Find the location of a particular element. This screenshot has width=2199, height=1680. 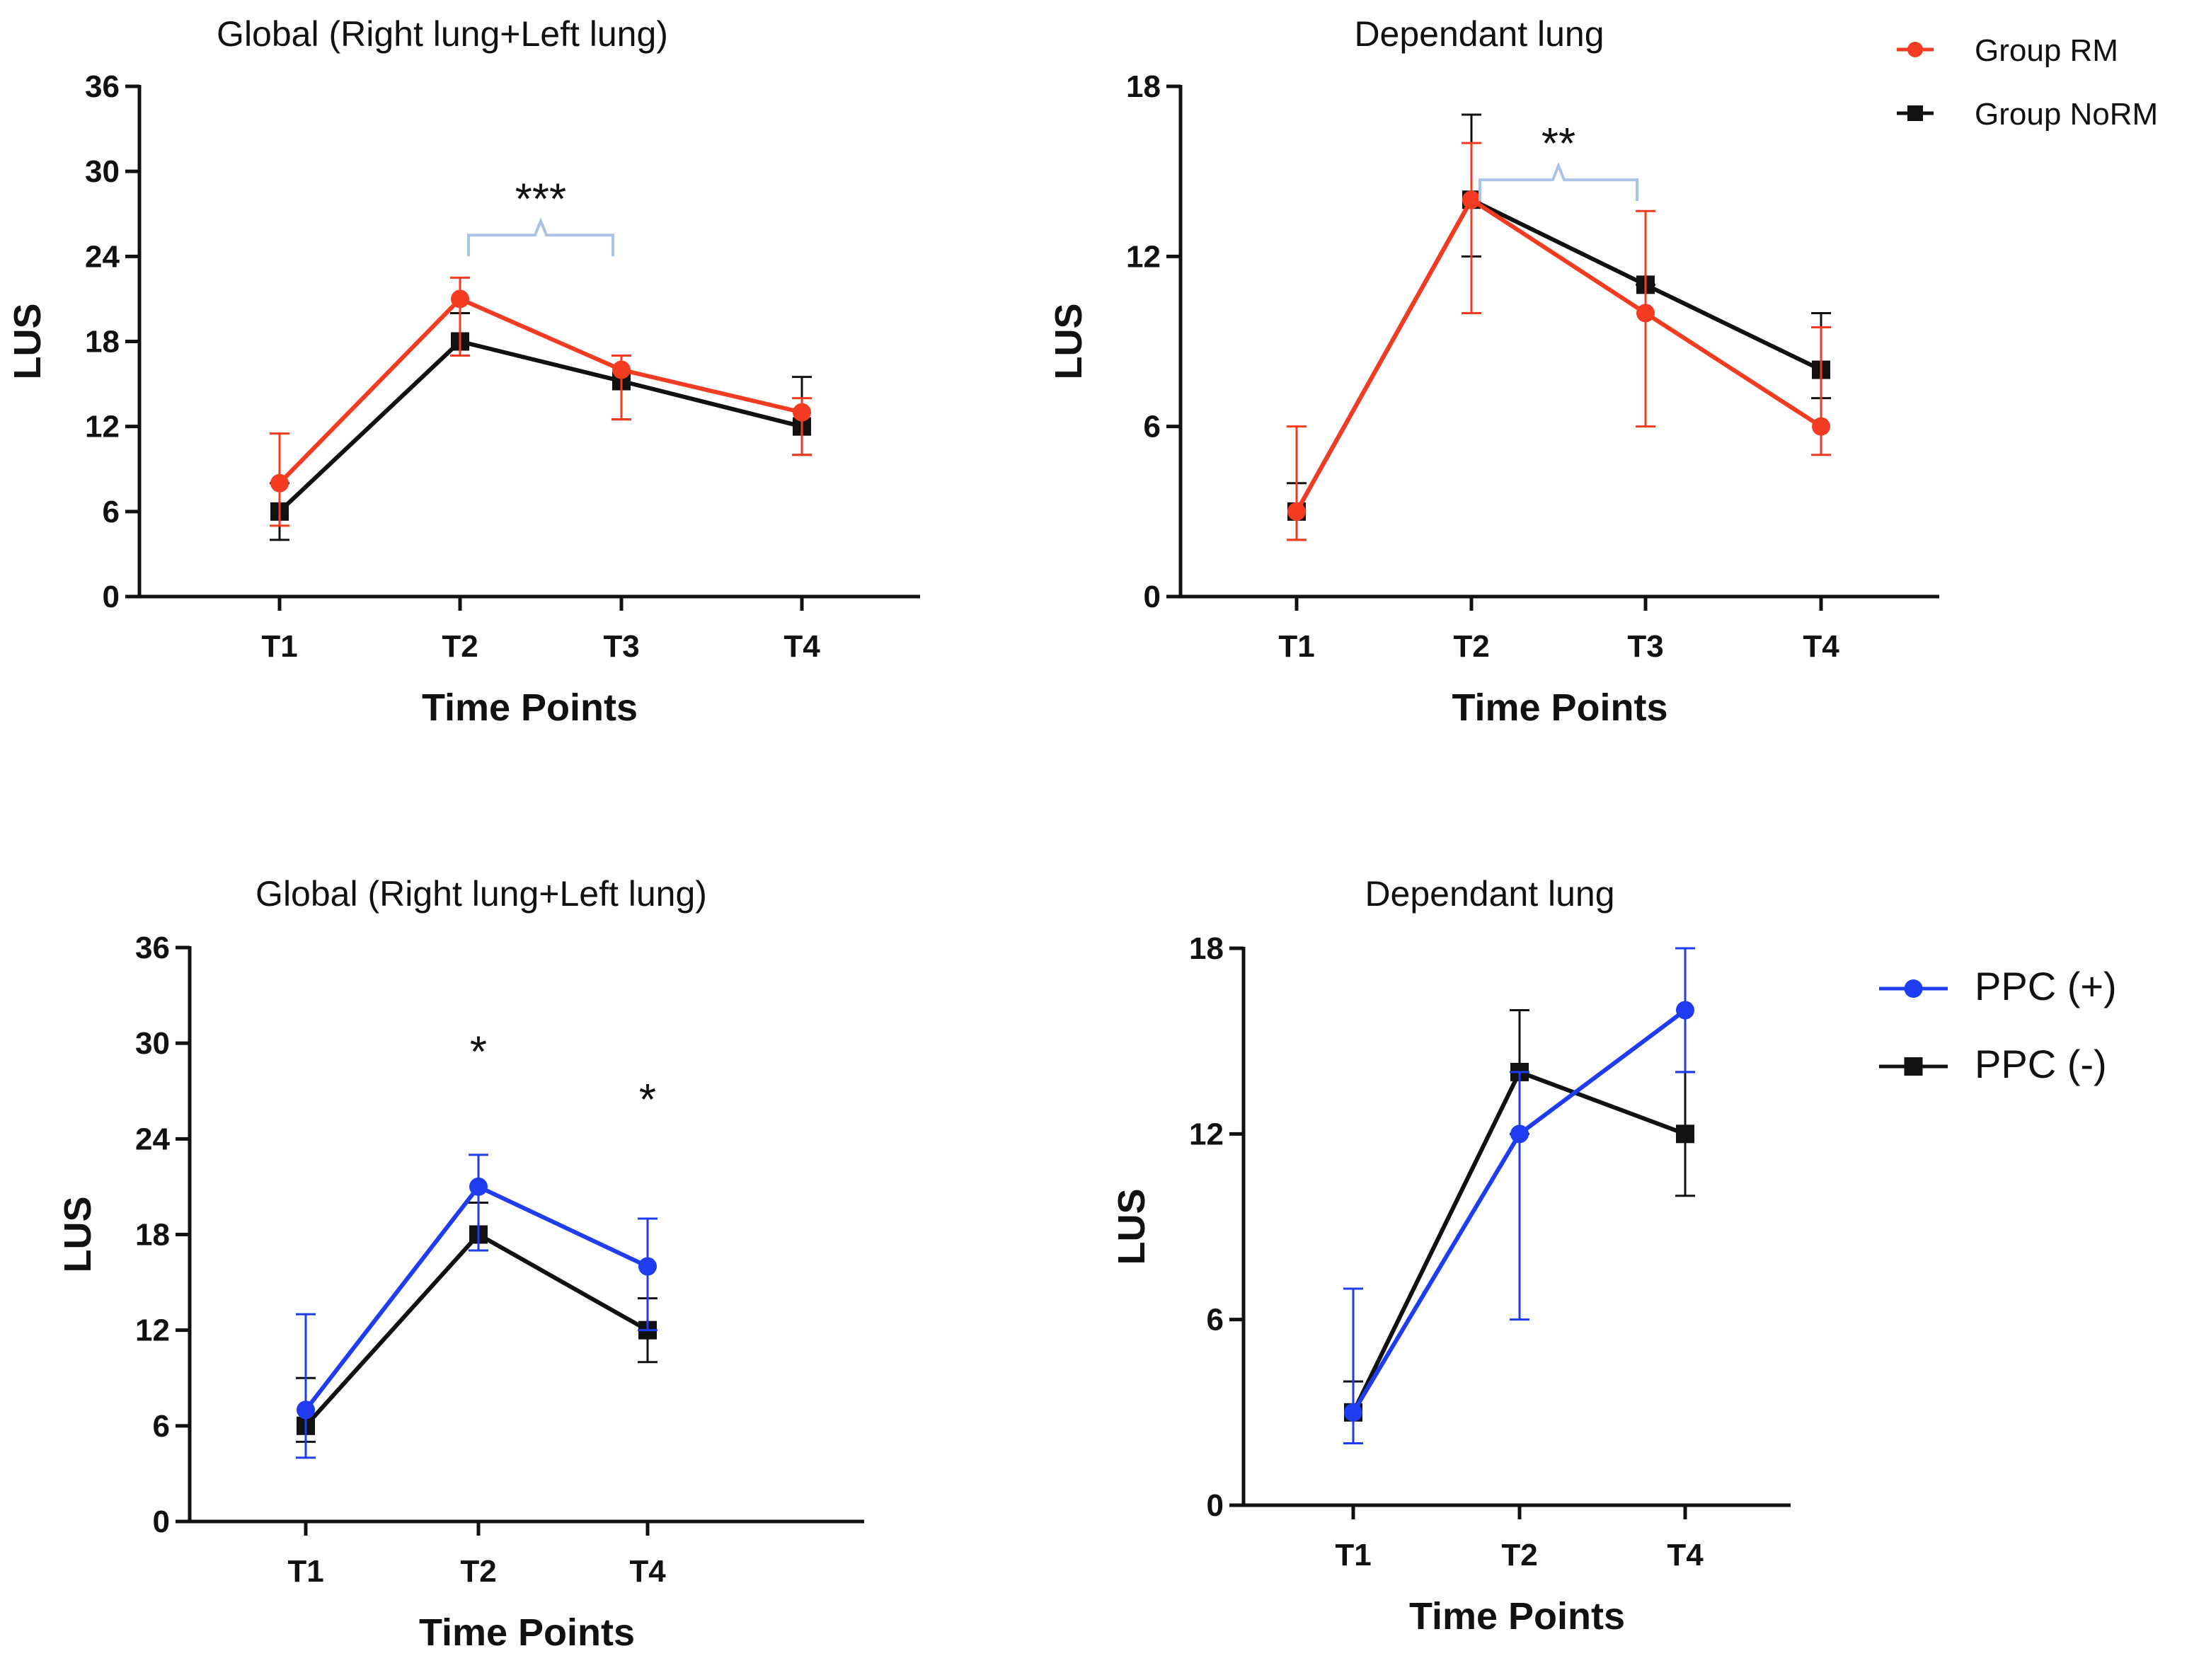

legend-label: Group RM is located at coordinates (2046, 50).